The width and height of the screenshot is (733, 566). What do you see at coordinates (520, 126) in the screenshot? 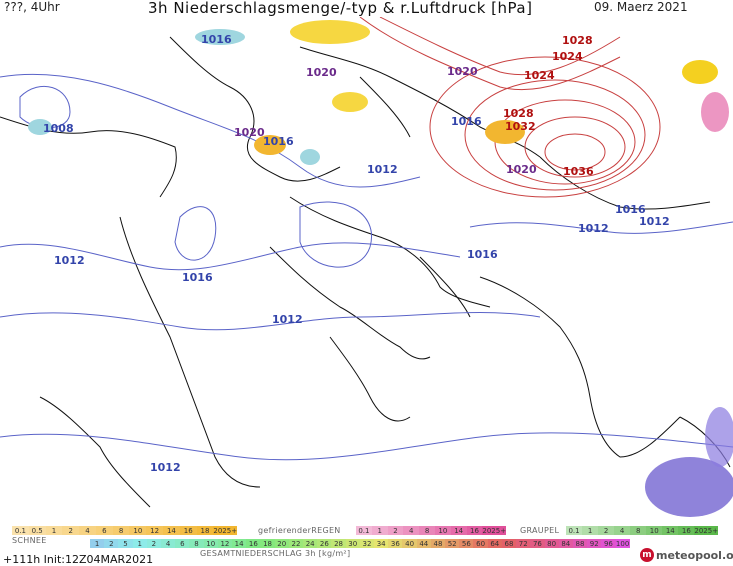
I see `pressure-label: 1032` at bounding box center [520, 126].